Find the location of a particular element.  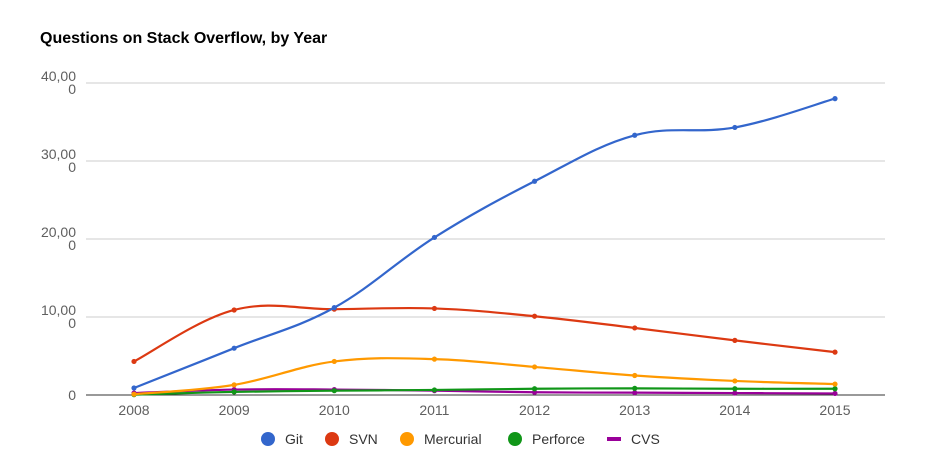

x-tick-label: 2015 is located at coordinates (834, 410).